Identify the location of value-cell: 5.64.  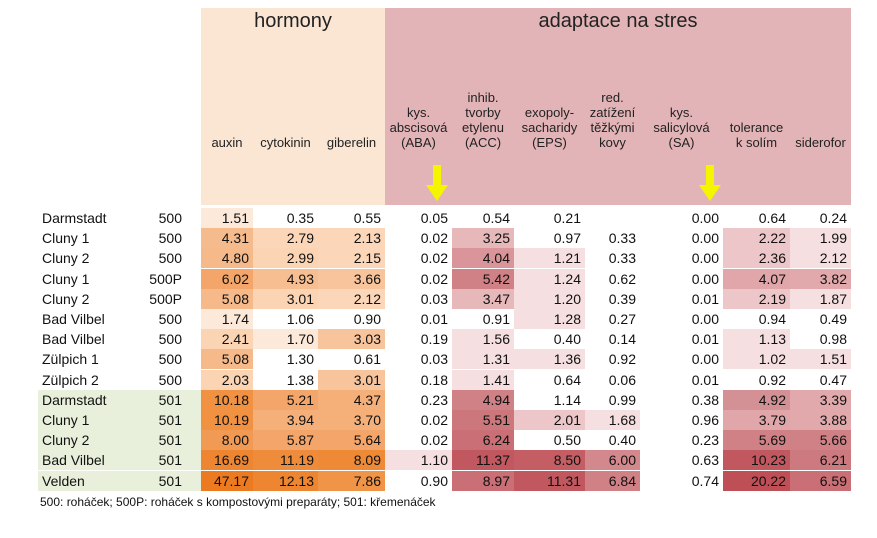
(351, 440).